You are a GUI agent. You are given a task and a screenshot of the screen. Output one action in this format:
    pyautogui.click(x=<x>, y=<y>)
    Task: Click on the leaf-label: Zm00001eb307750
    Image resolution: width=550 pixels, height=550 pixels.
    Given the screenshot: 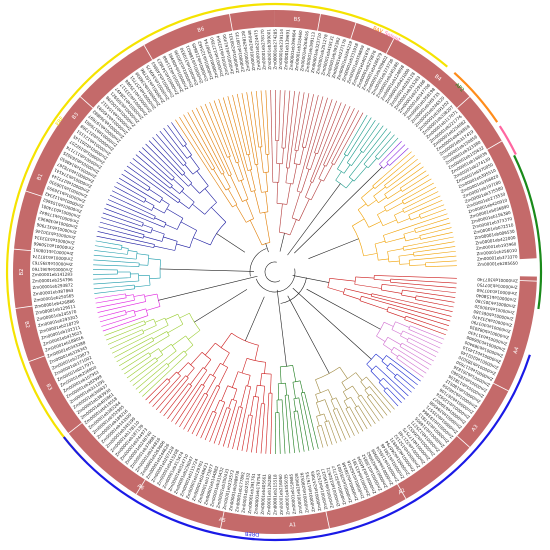 What is the action you would take?
    pyautogui.click(x=496, y=285)
    